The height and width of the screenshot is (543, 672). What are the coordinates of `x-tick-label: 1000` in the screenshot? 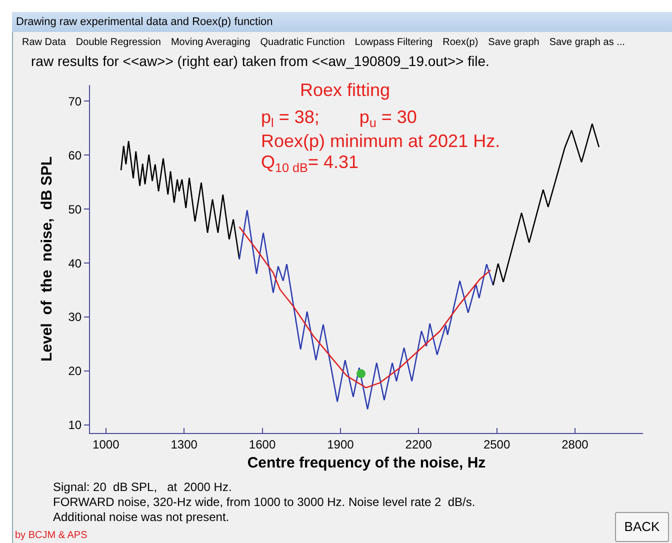 It's located at (106, 444).